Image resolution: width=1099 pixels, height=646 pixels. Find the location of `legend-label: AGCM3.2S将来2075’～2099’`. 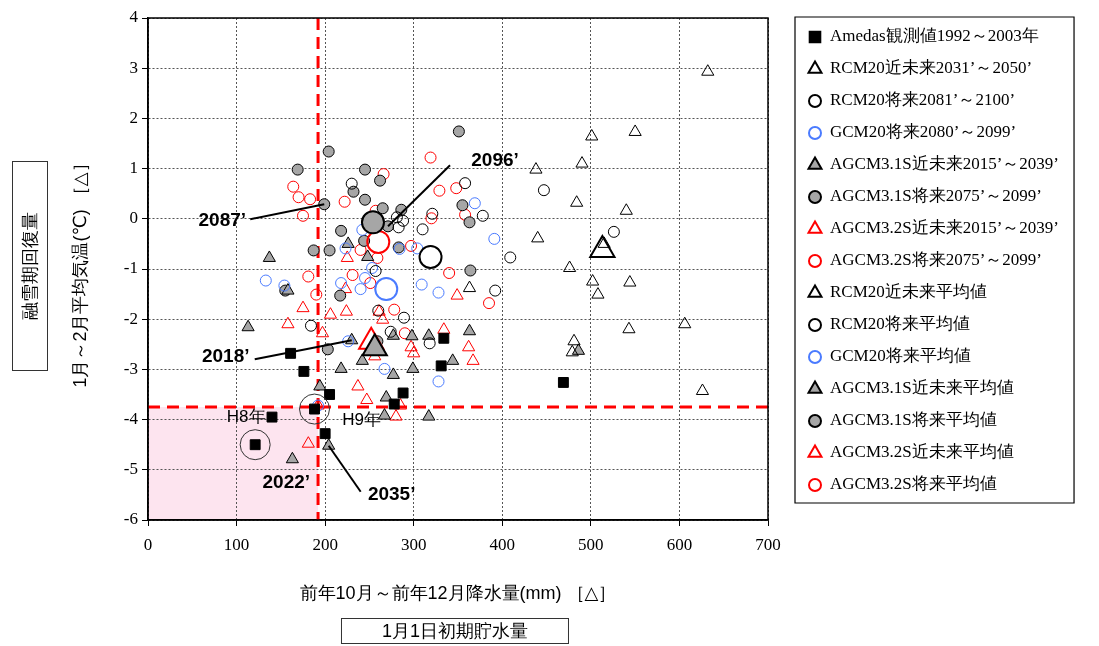

legend-label: AGCM3.2S将来2075’～2099’ is located at coordinates (936, 260).